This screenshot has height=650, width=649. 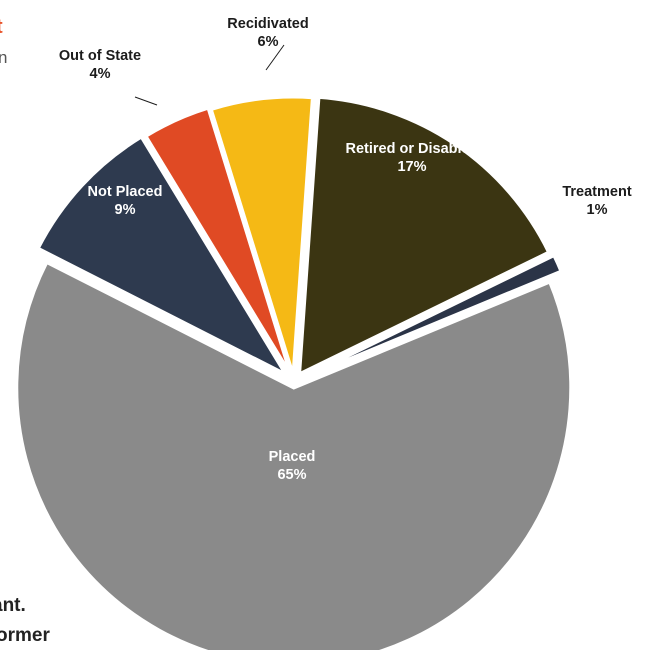 What do you see at coordinates (412, 158) in the screenshot?
I see `slice-label-retired-or-disabled: Retired or Disabled 17%` at bounding box center [412, 158].